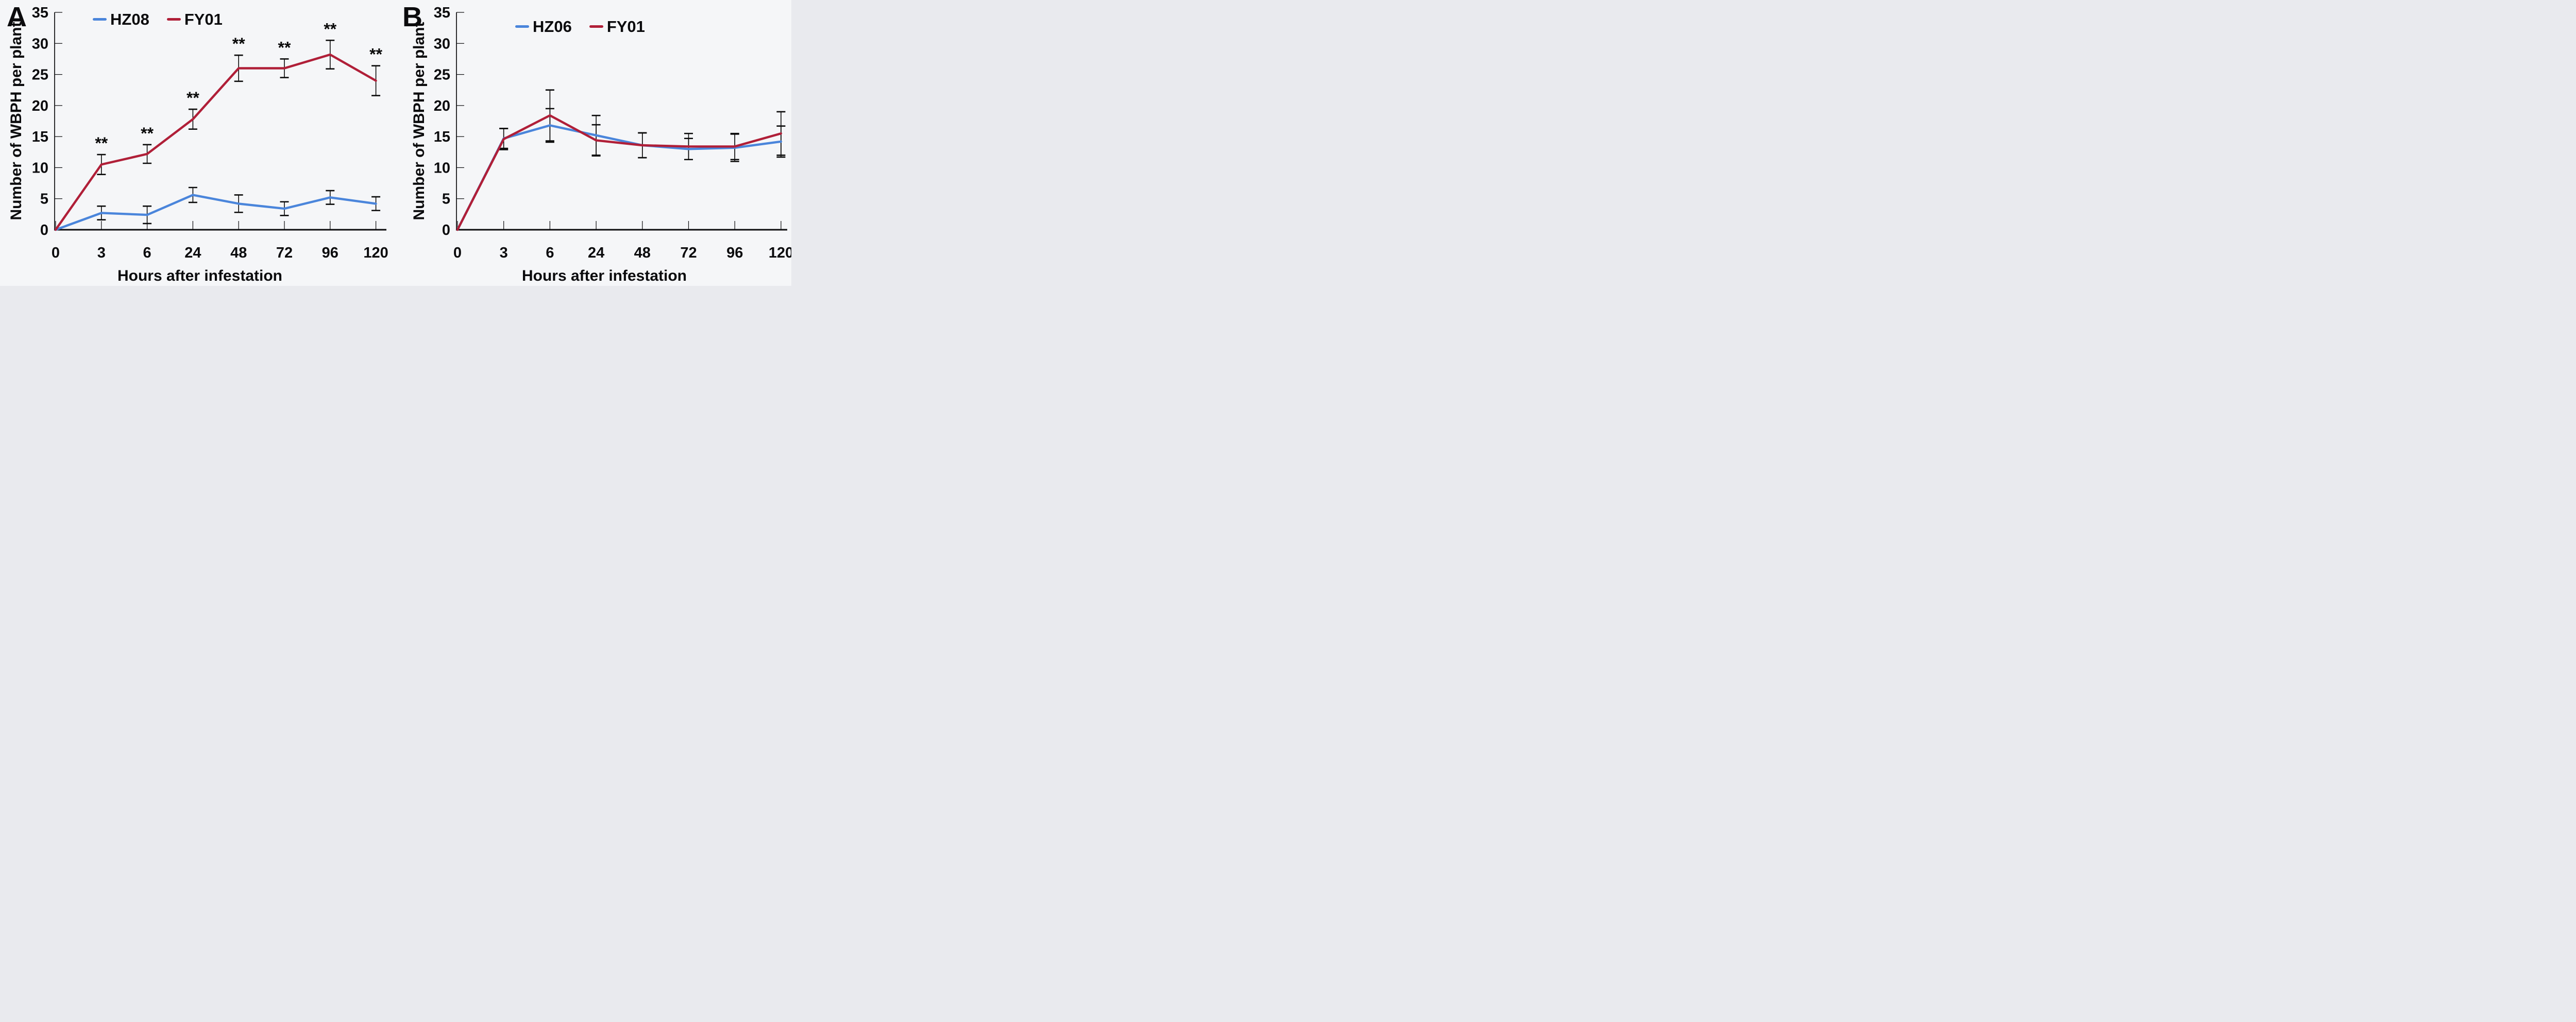  What do you see at coordinates (100, 19) in the screenshot?
I see `hz08-line-swatch-icon` at bounding box center [100, 19].